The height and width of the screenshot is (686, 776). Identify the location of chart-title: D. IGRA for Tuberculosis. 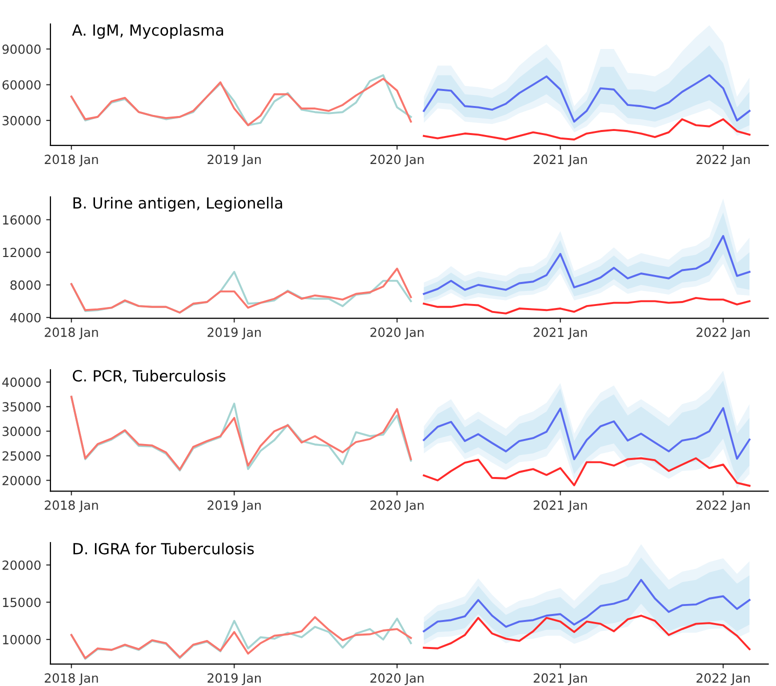
(163, 548).